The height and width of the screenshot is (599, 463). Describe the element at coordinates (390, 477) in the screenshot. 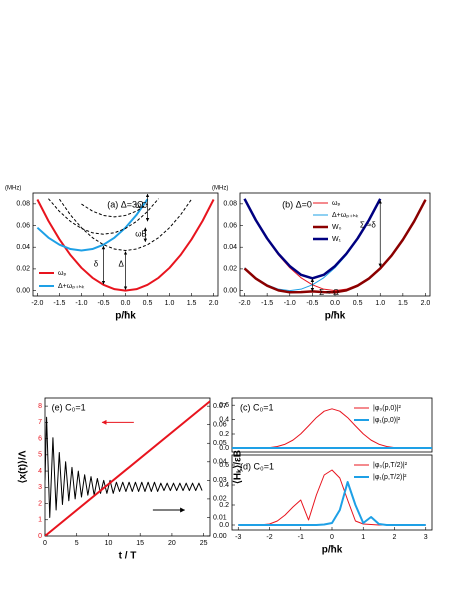

I see `legend-label: |φ₁(p,T/2)|²` at that location.